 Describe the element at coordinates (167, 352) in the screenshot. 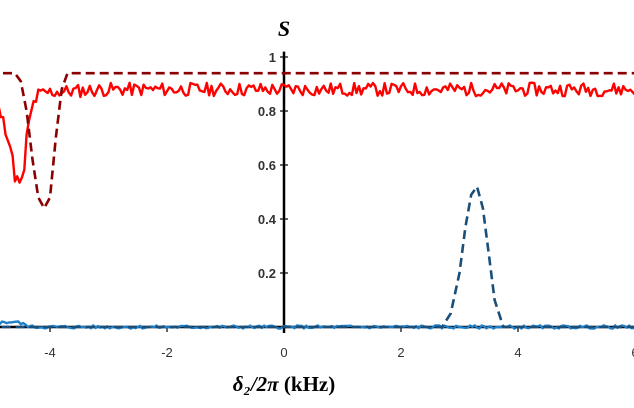

I see `x-tick-label: -2` at that location.